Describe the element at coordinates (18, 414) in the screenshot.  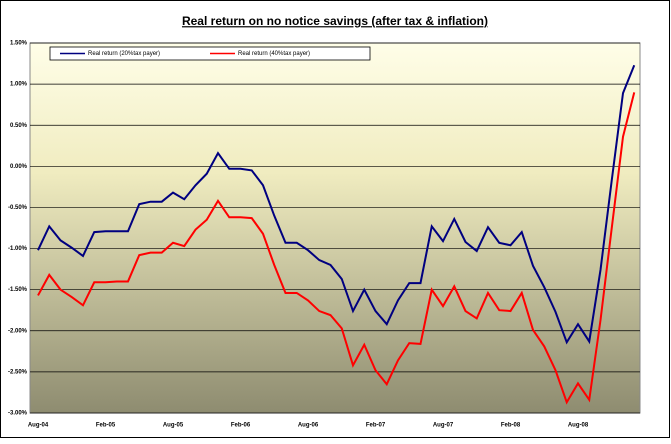
I see `y-tick-label: -3.00%` at that location.